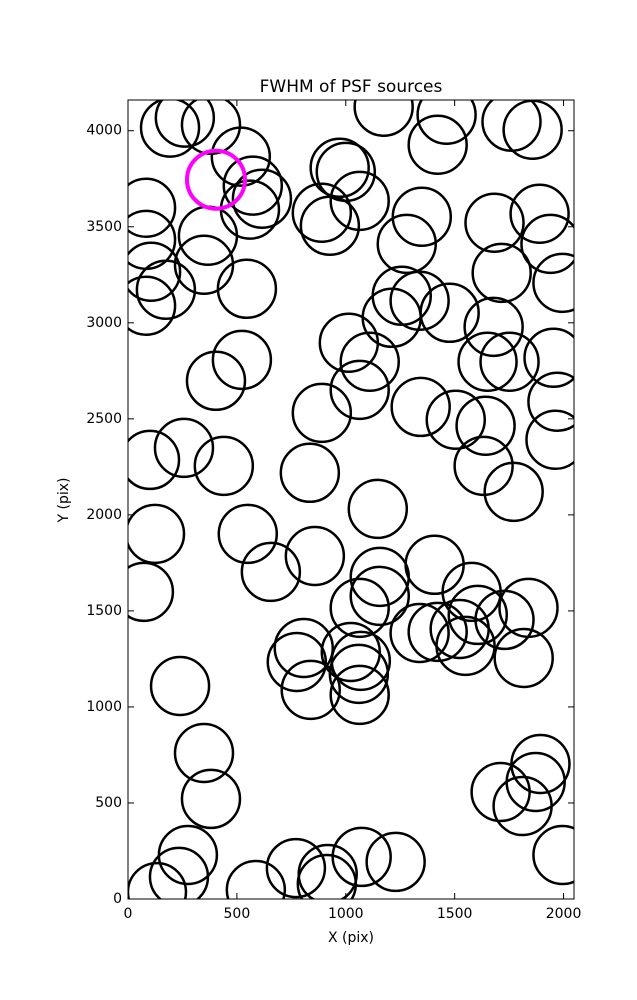 The image size is (637, 1000). I want to click on x-tick-label: 1500, so click(455, 914).